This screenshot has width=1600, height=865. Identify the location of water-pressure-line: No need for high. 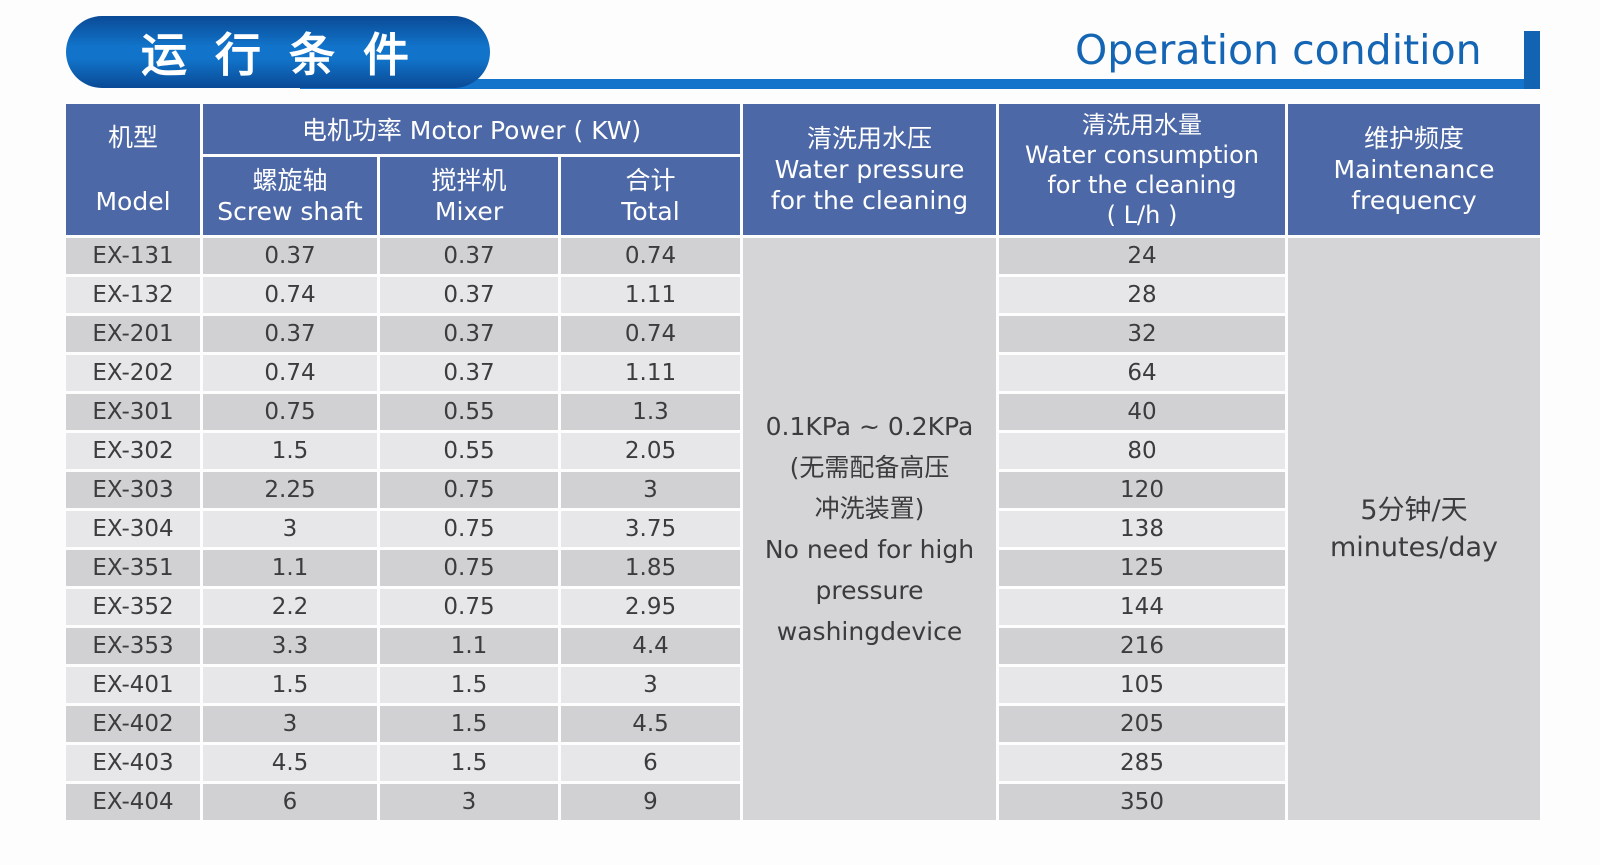
(869, 549).